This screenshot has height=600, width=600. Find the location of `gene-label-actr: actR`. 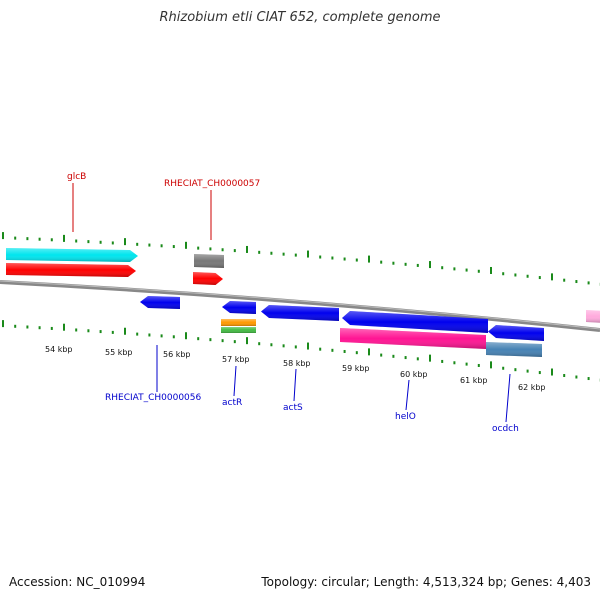

gene-label-actr: actR is located at coordinates (232, 403).